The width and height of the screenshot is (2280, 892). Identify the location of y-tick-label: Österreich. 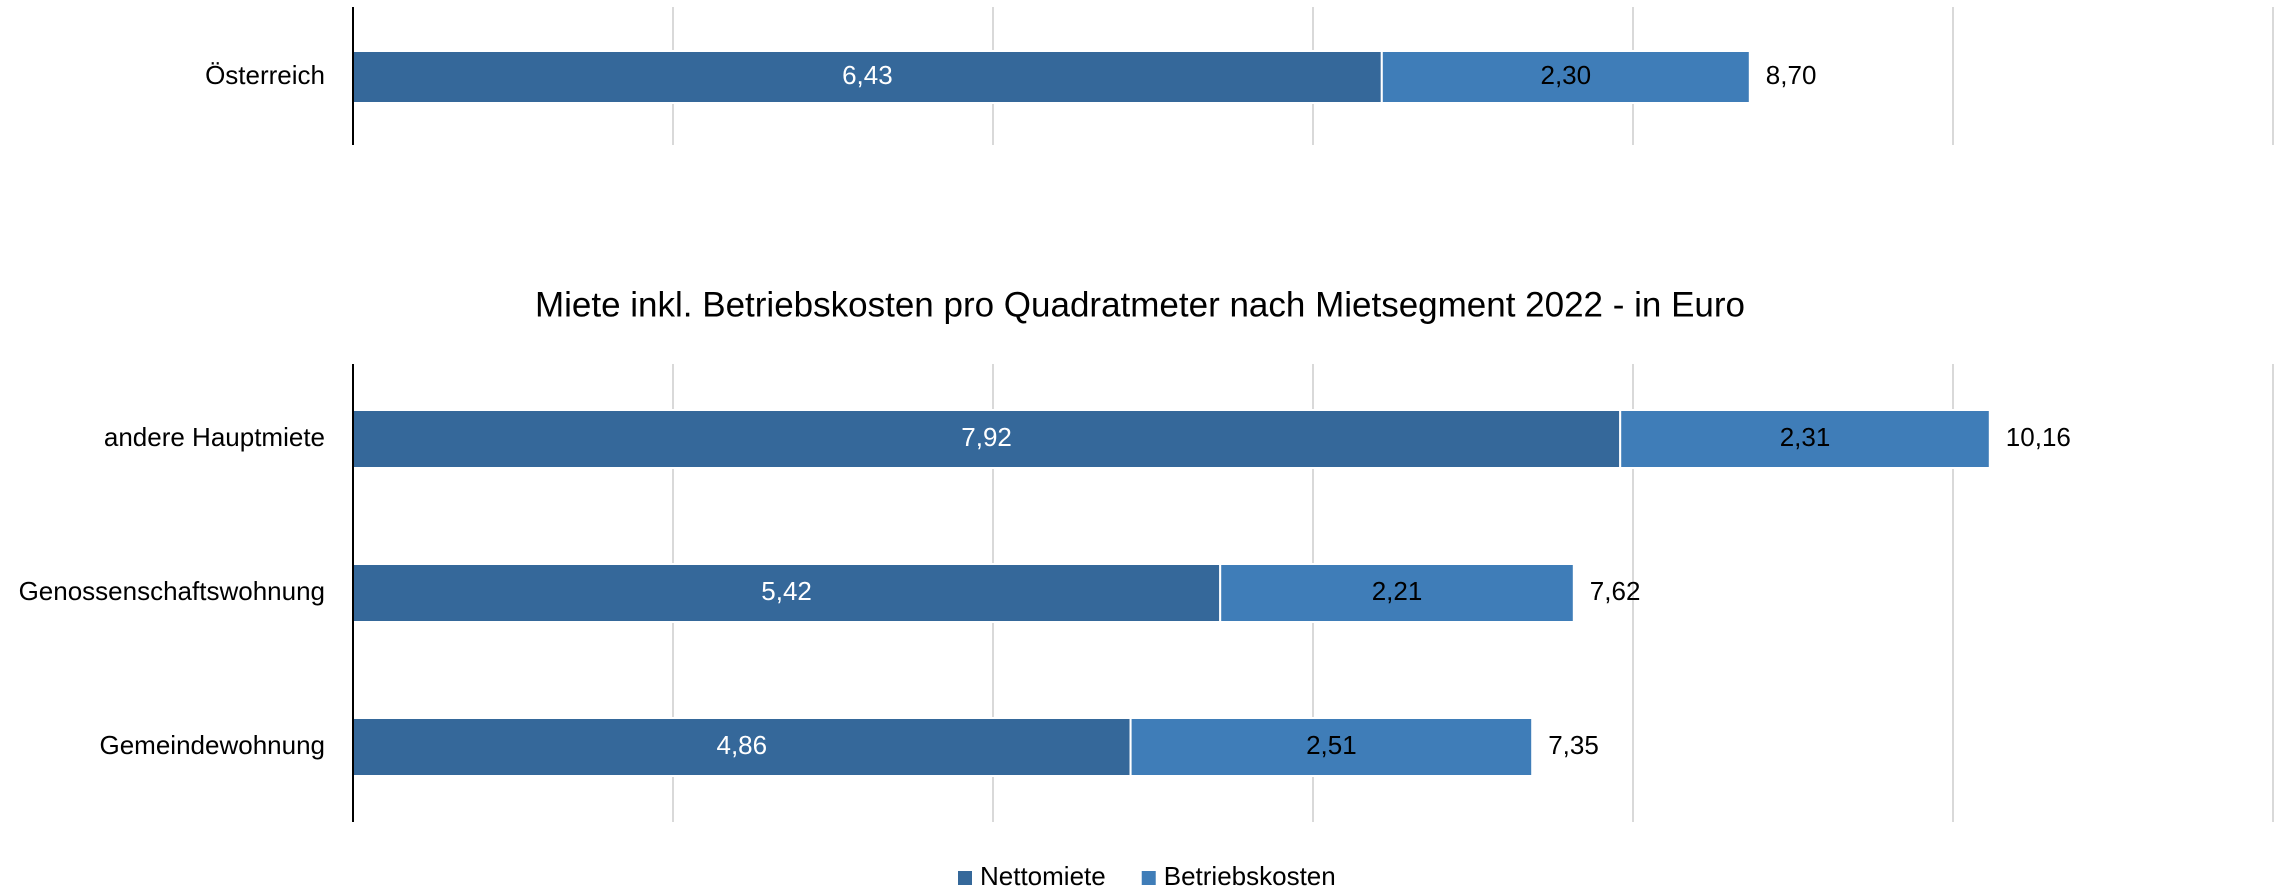
(265, 75).